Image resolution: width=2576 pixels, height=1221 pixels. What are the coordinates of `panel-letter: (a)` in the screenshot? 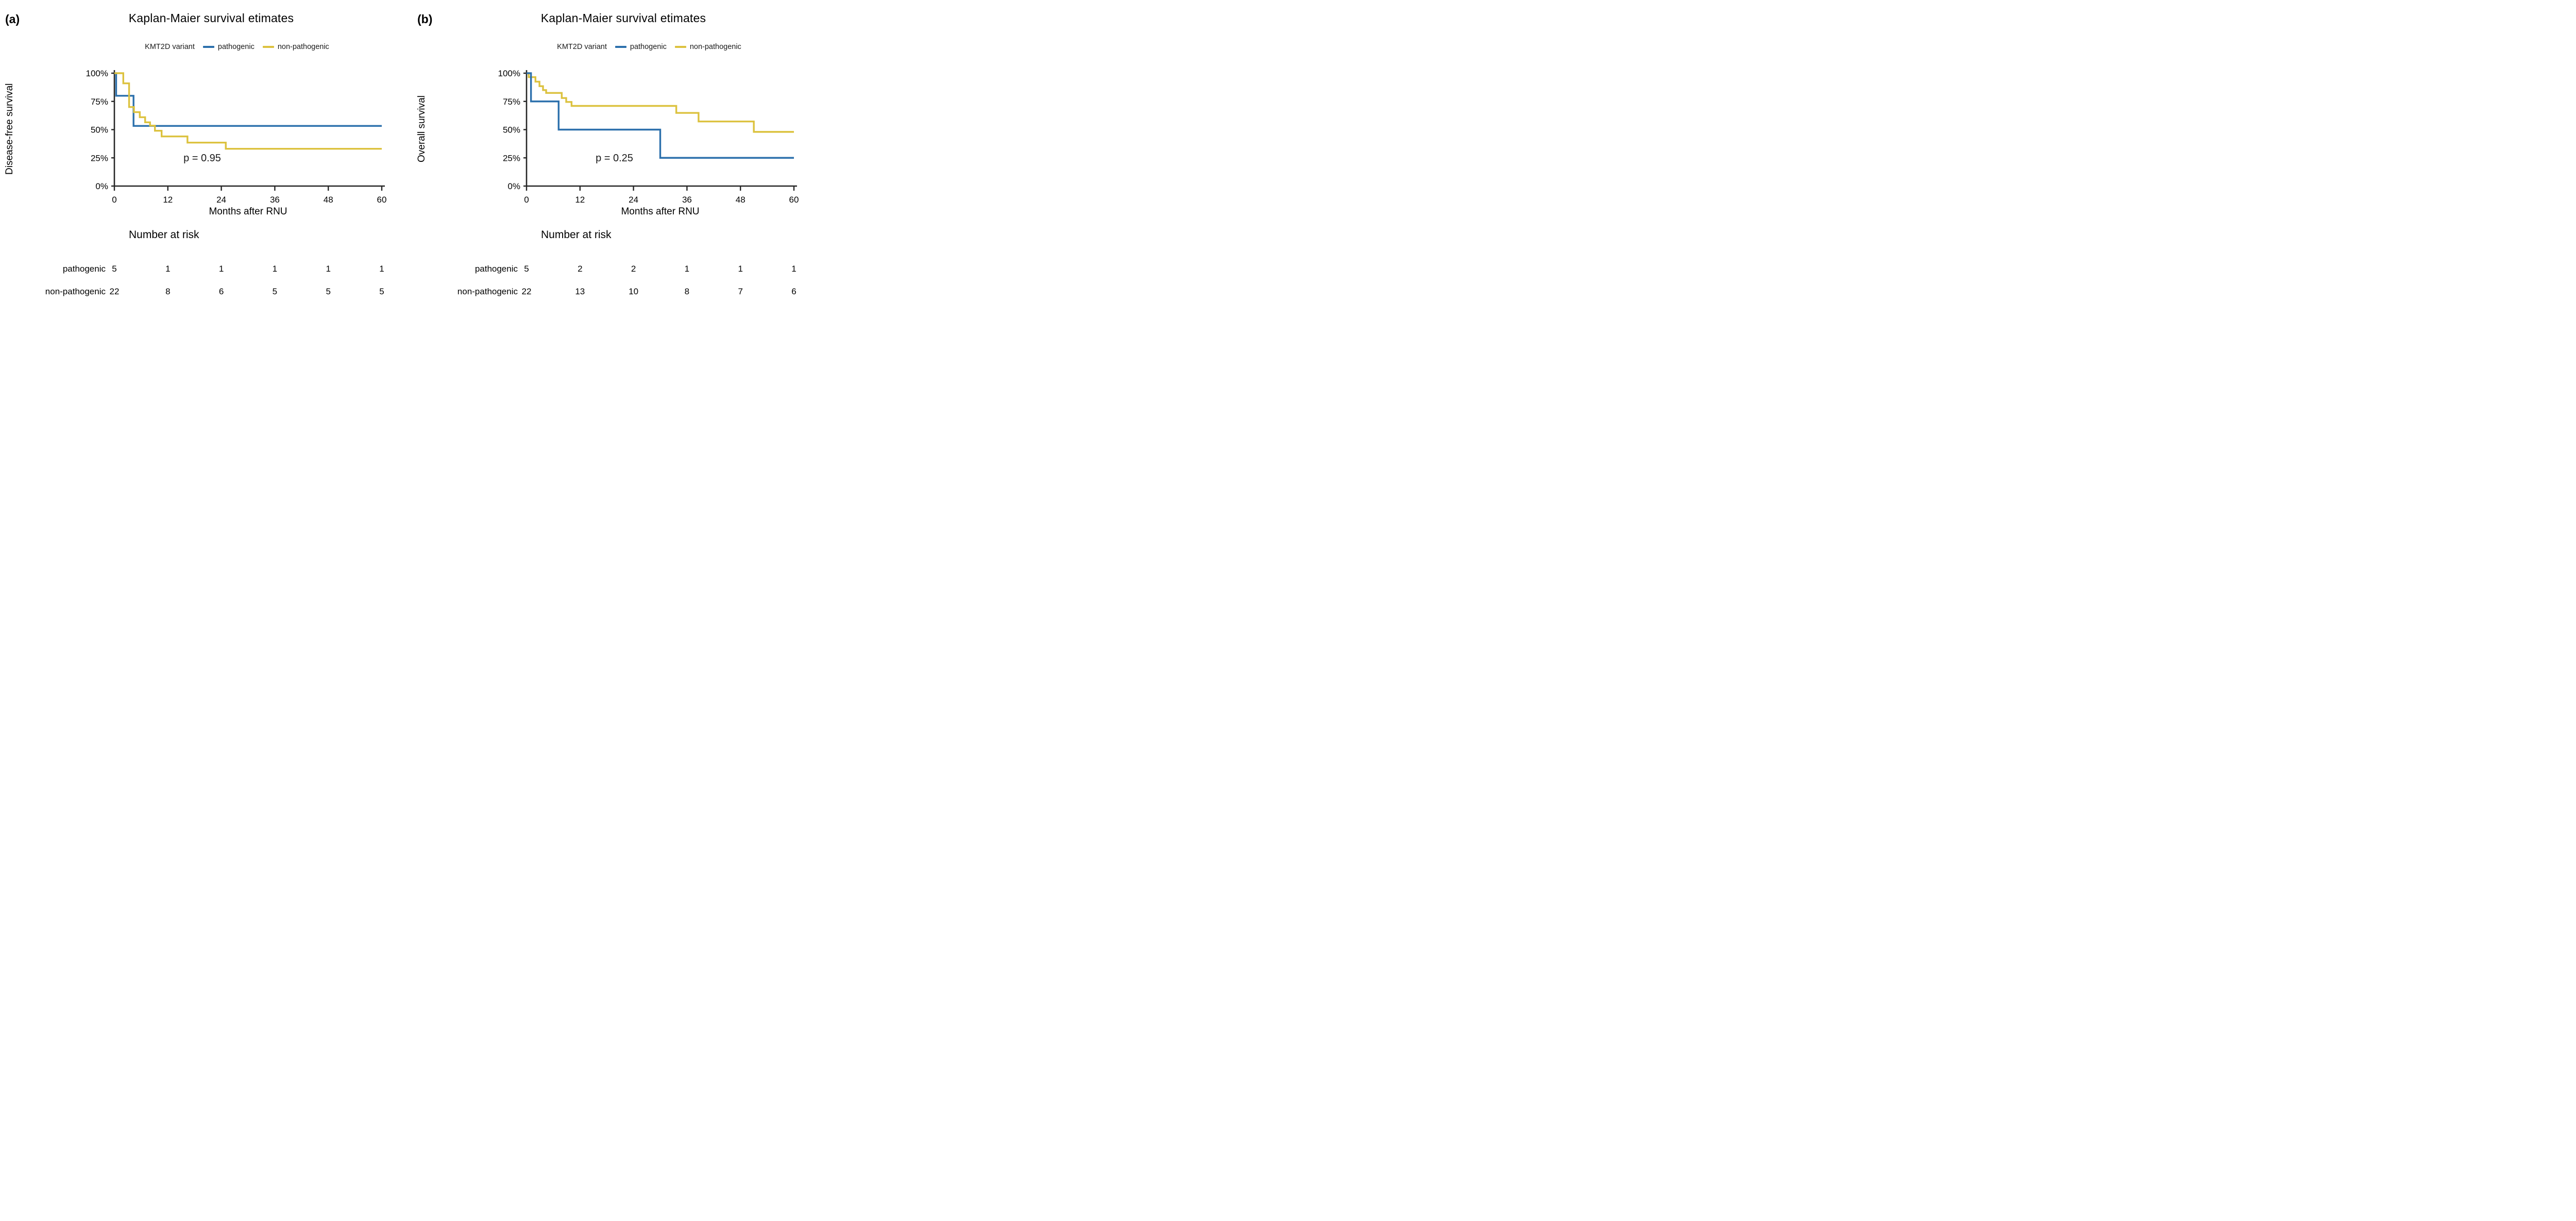 It's located at (12, 19).